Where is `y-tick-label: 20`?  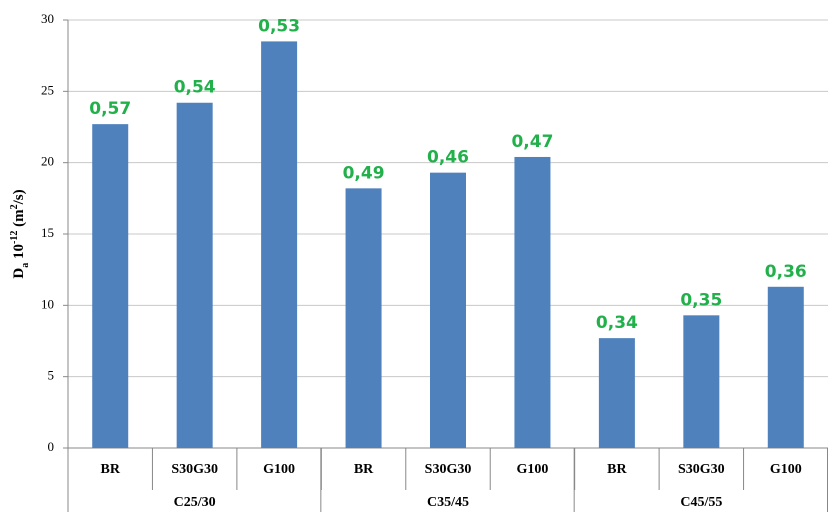 y-tick-label: 20 is located at coordinates (47, 161).